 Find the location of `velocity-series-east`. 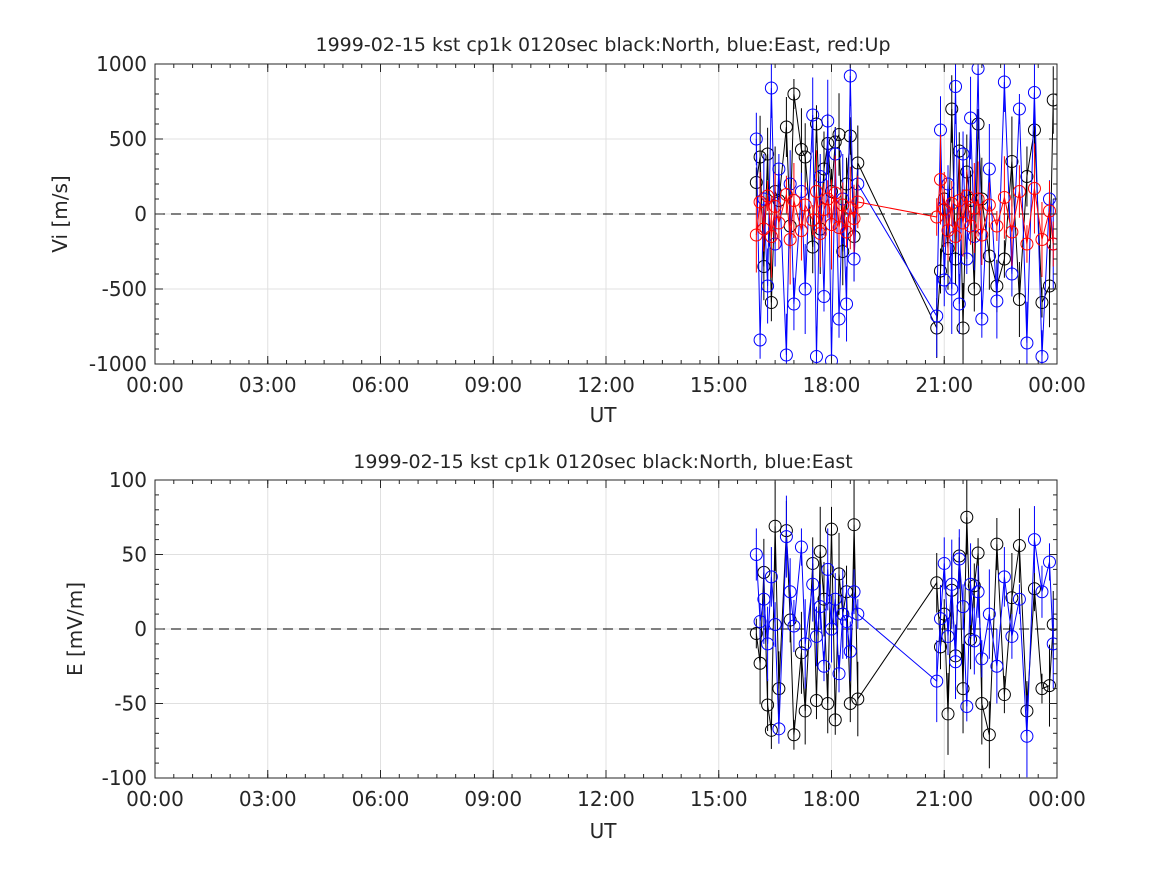

velocity-series-east is located at coordinates (903, 214).